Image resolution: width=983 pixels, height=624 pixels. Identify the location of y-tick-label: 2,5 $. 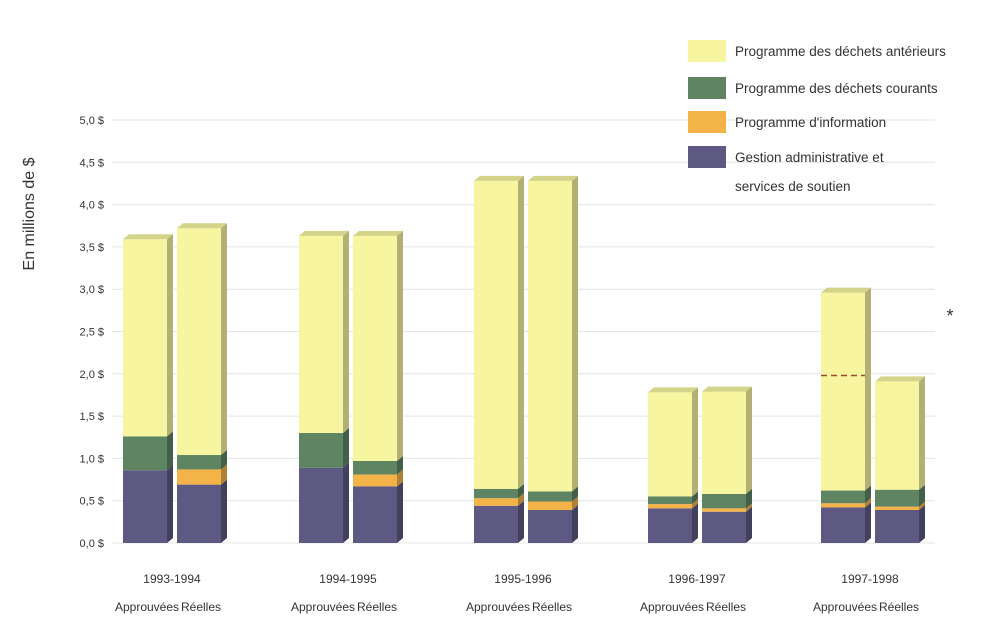
(92, 333).